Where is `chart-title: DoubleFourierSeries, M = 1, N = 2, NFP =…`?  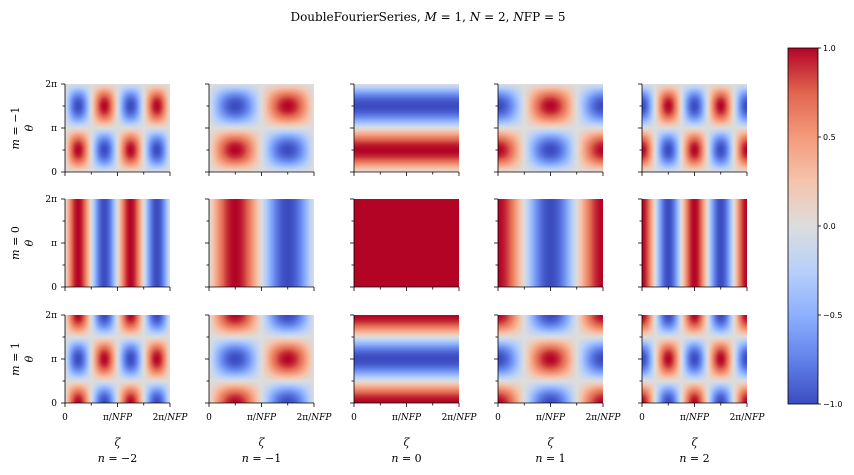 chart-title: DoubleFourierSeries, M = 1, N = 2, NFP =… is located at coordinates (427, 17).